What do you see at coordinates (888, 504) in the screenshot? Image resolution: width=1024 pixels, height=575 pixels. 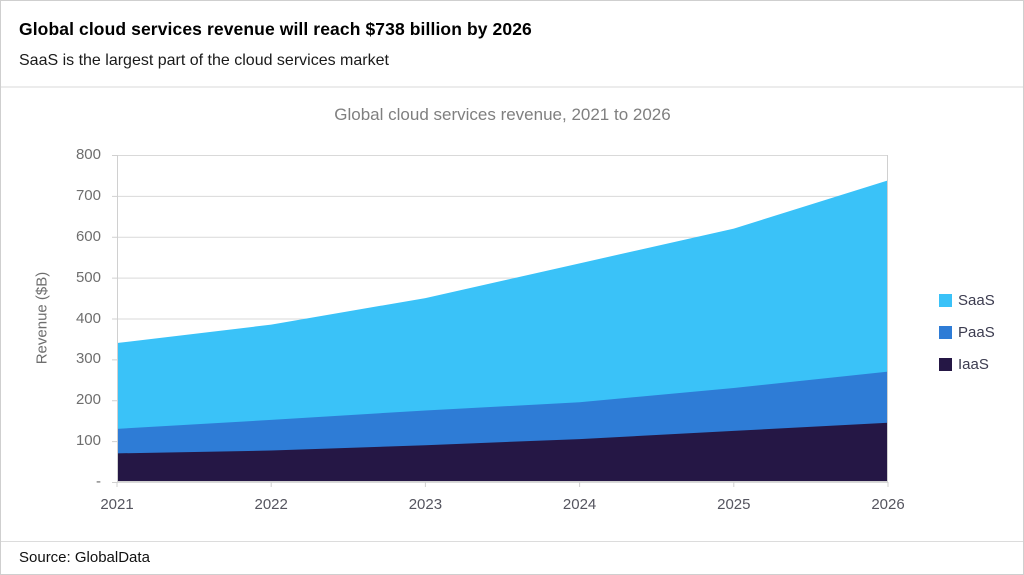 I see `x-tick-label: 2026` at bounding box center [888, 504].